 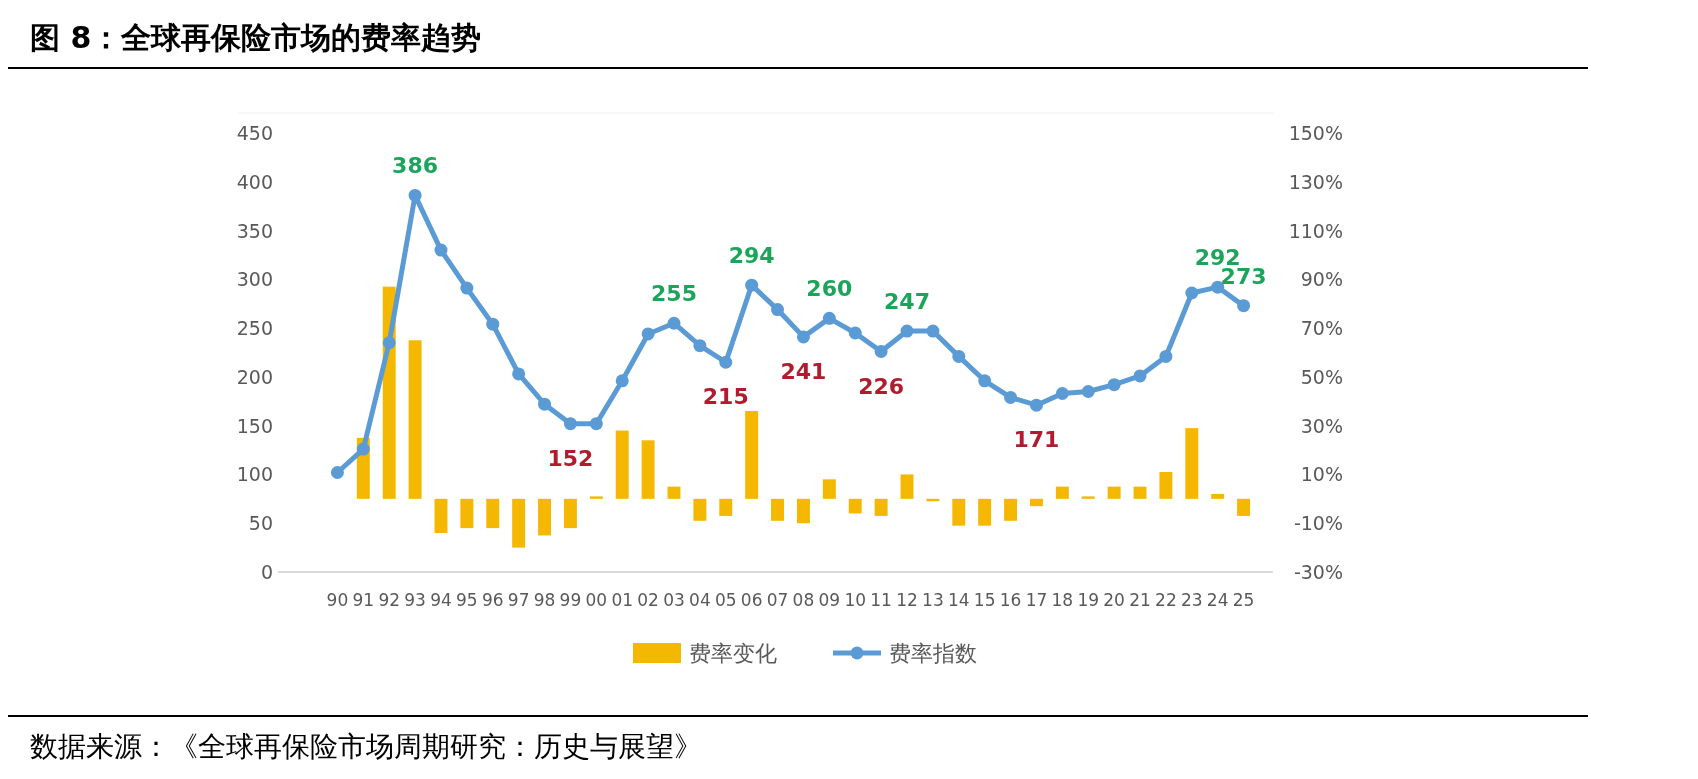 I want to click on y-tick-label: 450, so click(x=254, y=133).